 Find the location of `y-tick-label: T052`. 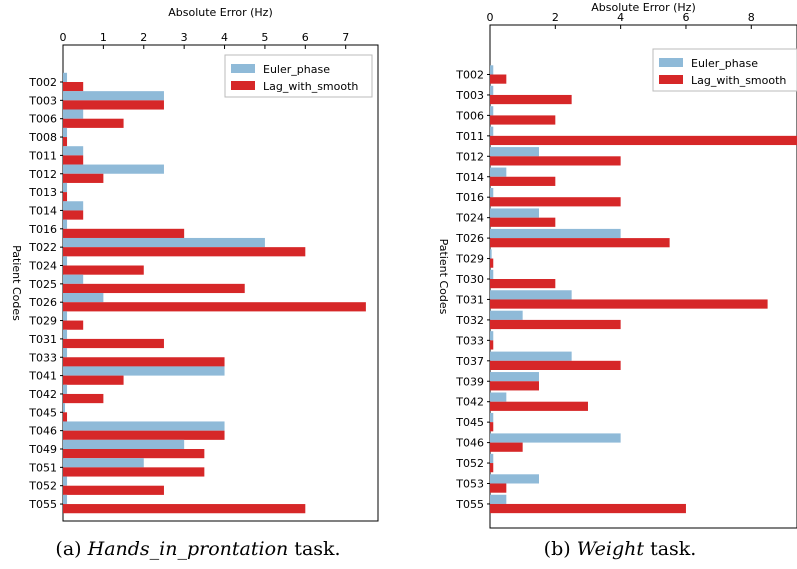

y-tick-label: T052 is located at coordinates (469, 463).